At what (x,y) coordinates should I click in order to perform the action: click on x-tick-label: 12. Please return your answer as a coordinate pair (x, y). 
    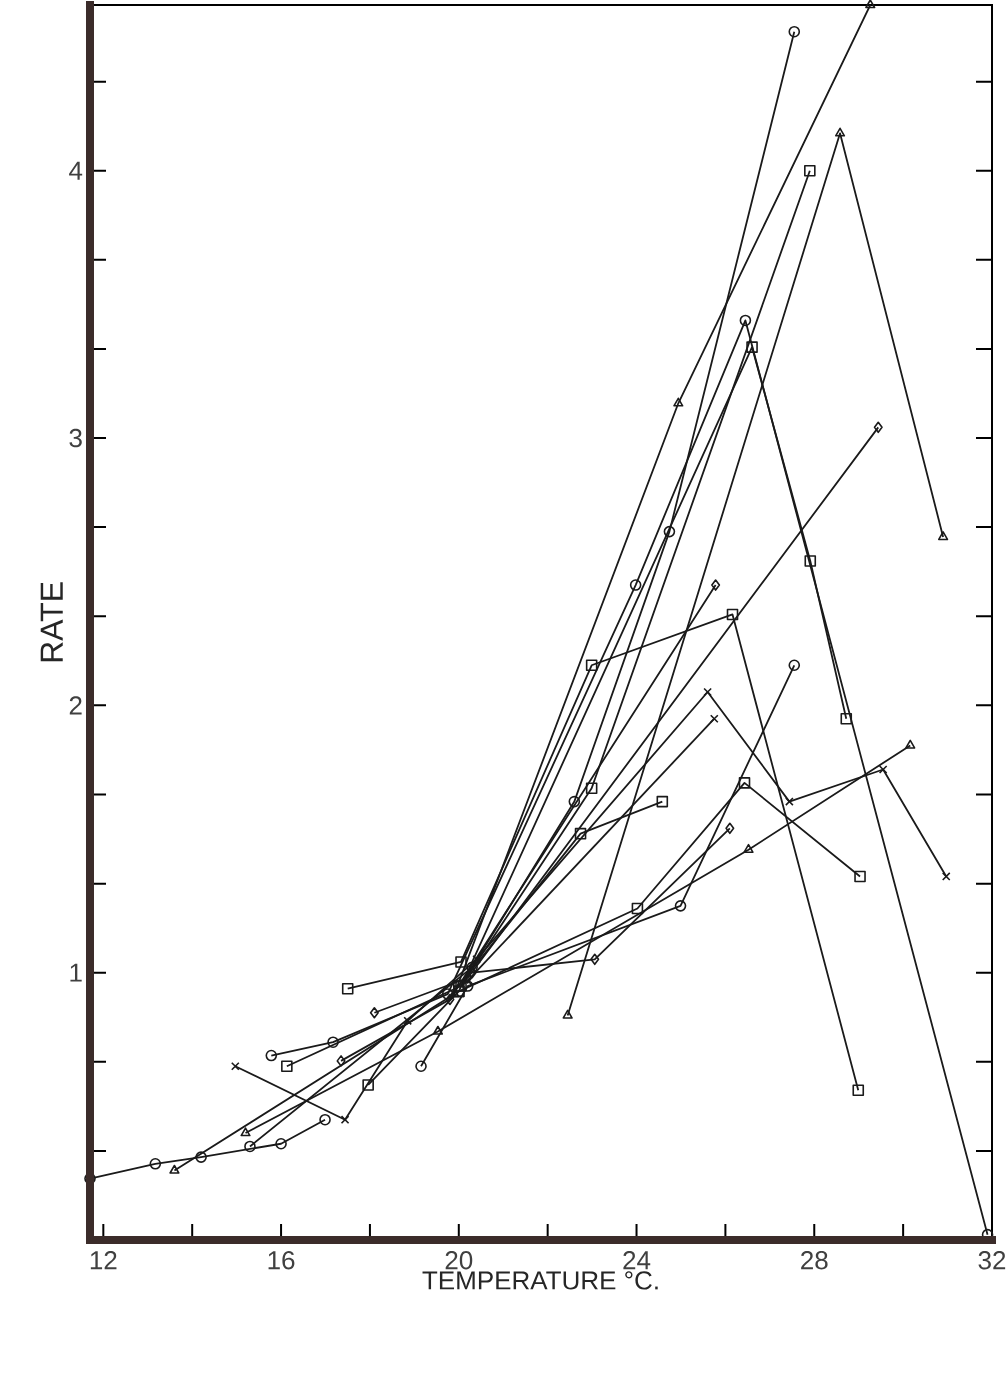
    Looking at the image, I should click on (103, 1260).